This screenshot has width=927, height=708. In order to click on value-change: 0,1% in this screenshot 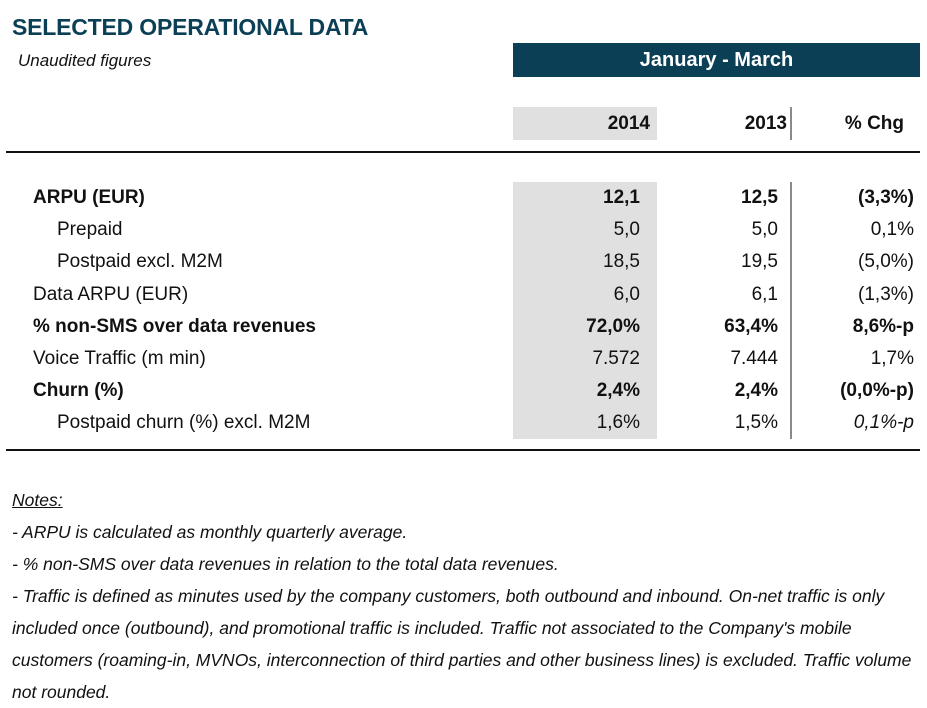, I will do `click(892, 230)`.